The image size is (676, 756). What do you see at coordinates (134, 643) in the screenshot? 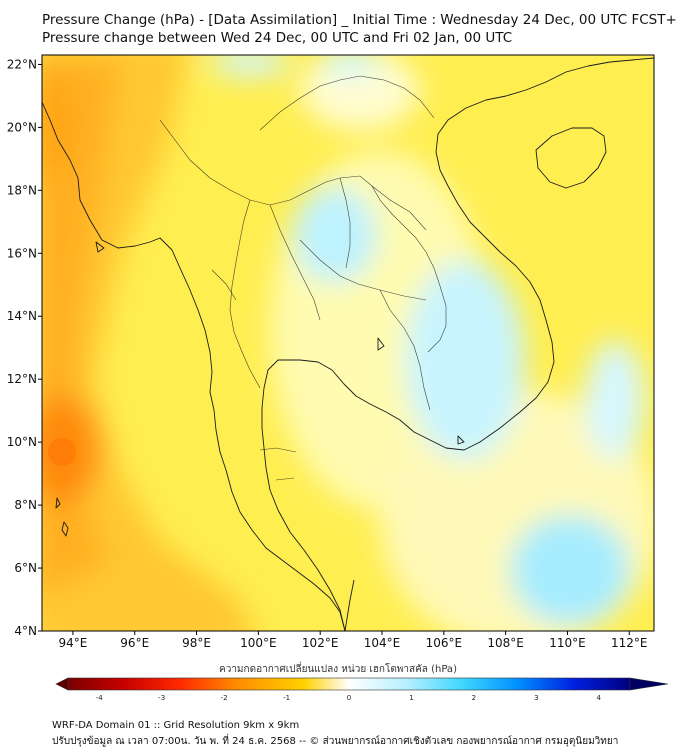
I see `lon-tick-label: 96°E` at bounding box center [134, 643].